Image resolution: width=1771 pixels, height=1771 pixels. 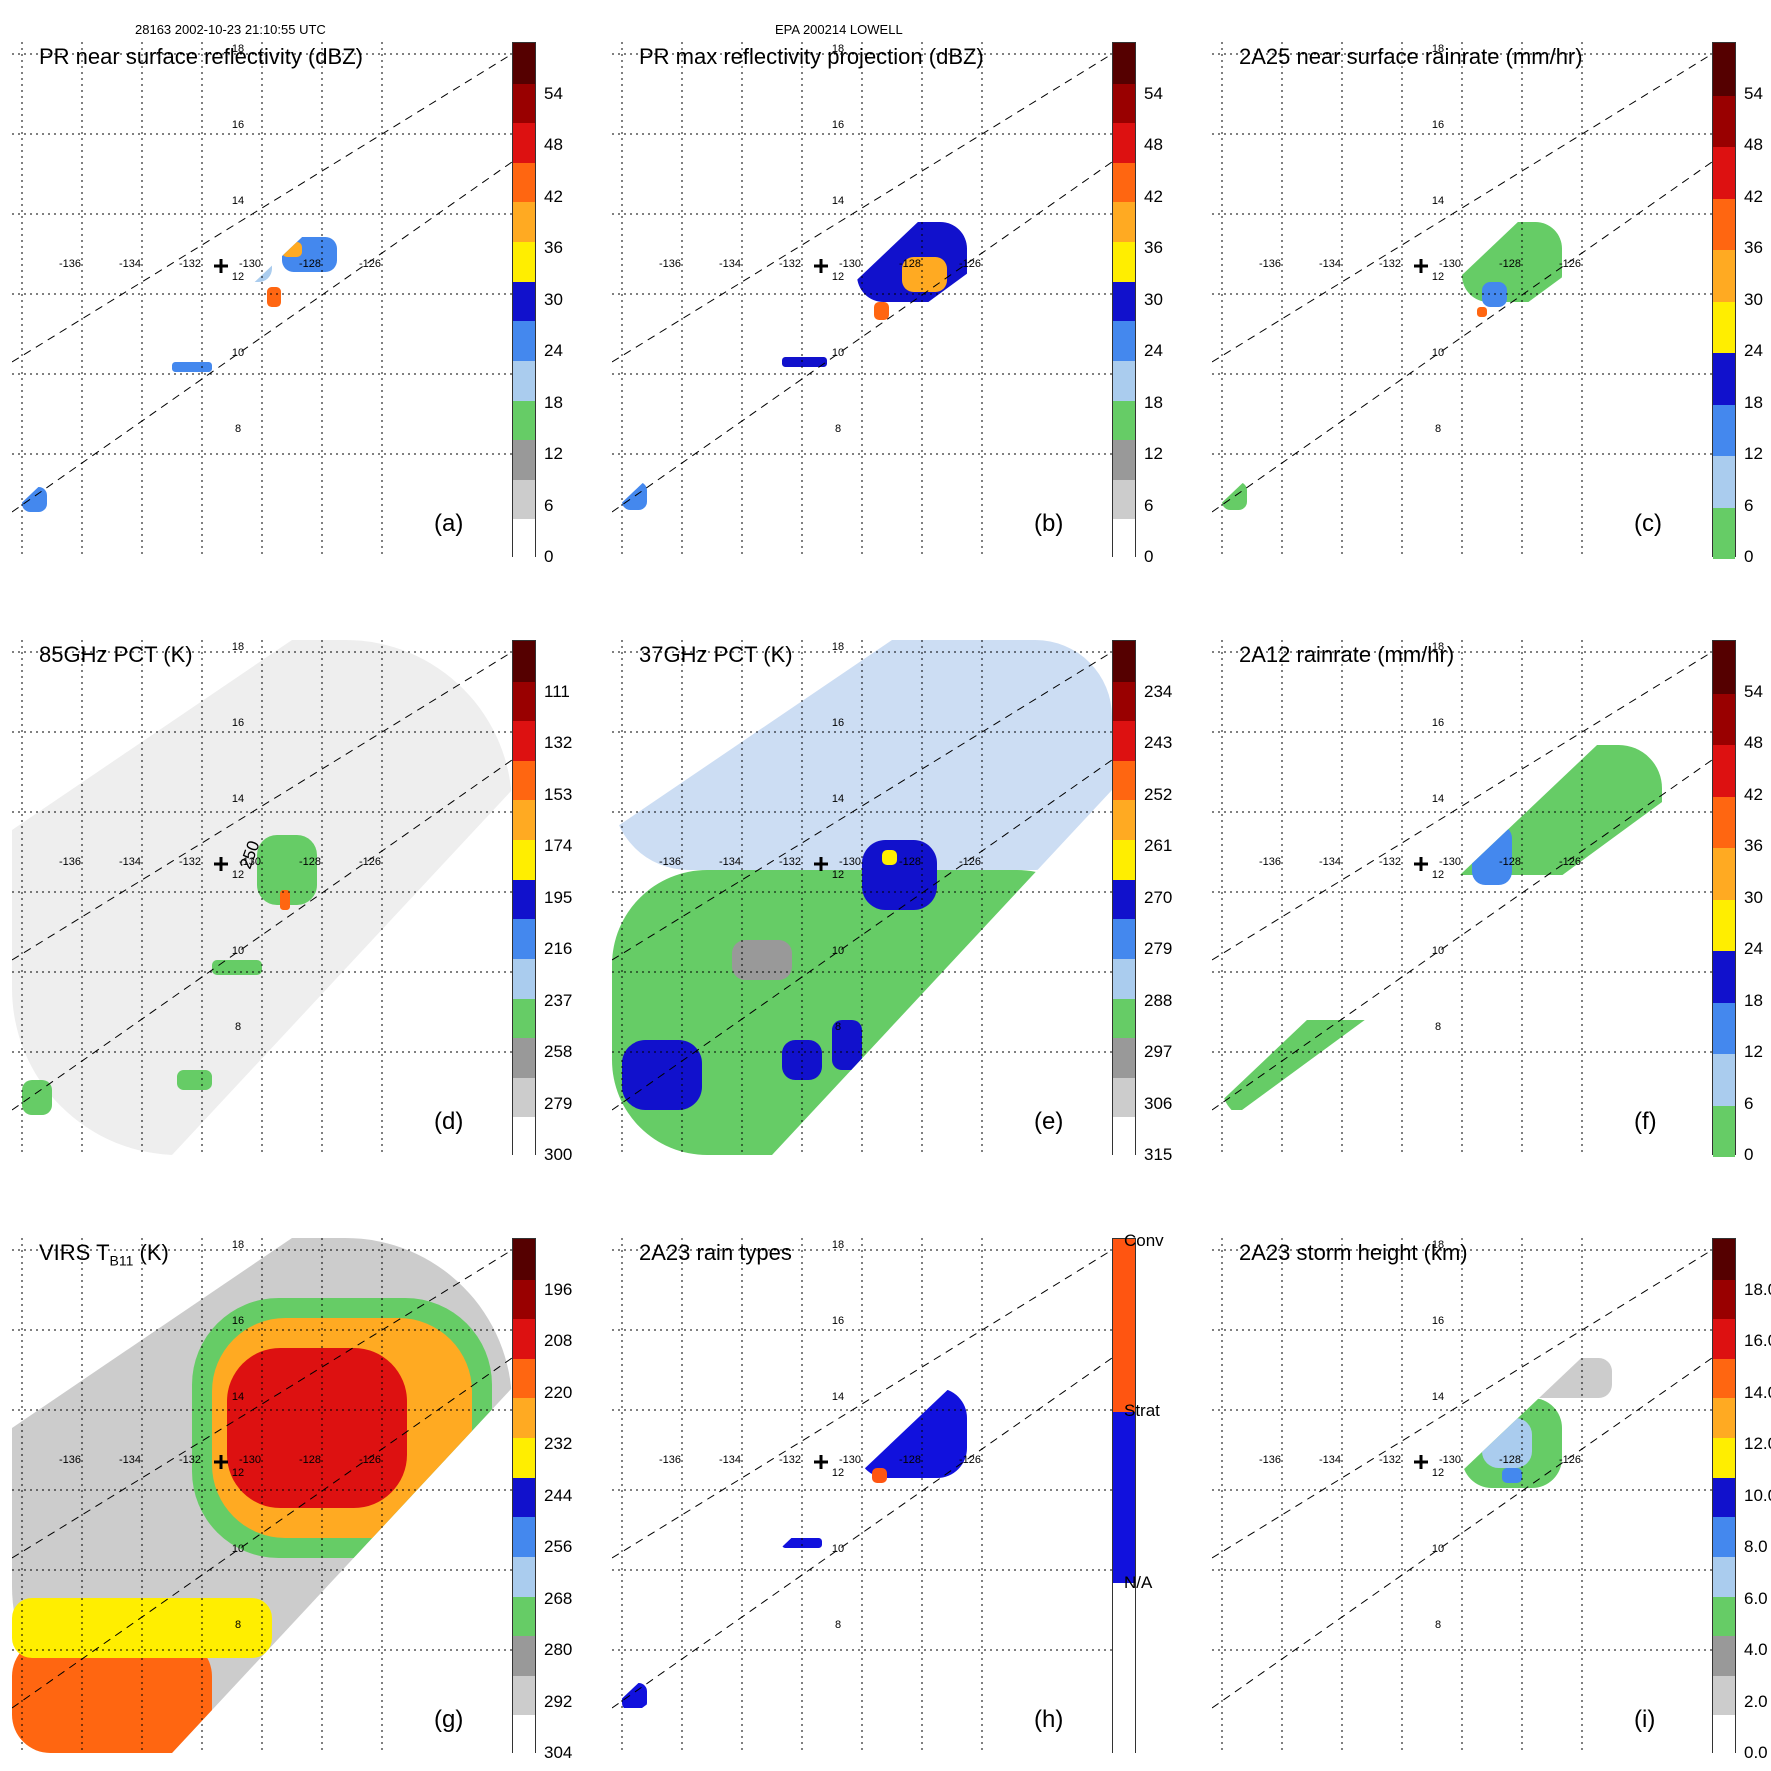 I want to click on colorbar-tick-label: 258, so click(x=558, y=1052).